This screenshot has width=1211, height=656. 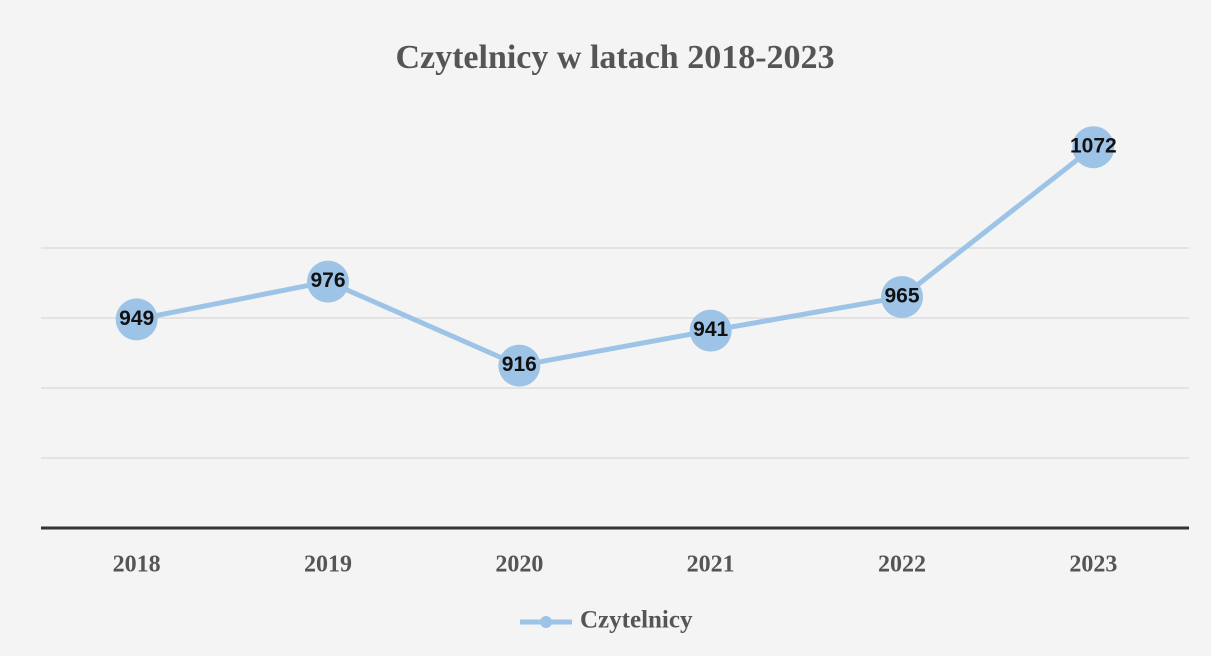 I want to click on x-tick-label: 2021, so click(x=711, y=565).